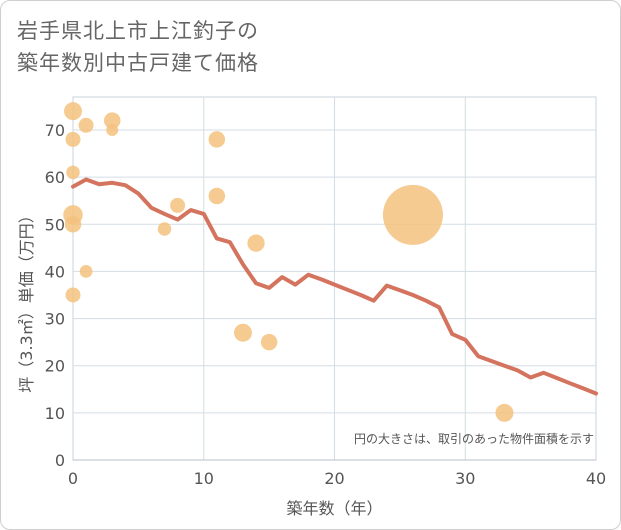 The height and width of the screenshot is (530, 621). Describe the element at coordinates (55, 295) in the screenshot. I see `y-axis-ticks: 0 10 20 30 40 50 60 70` at that location.